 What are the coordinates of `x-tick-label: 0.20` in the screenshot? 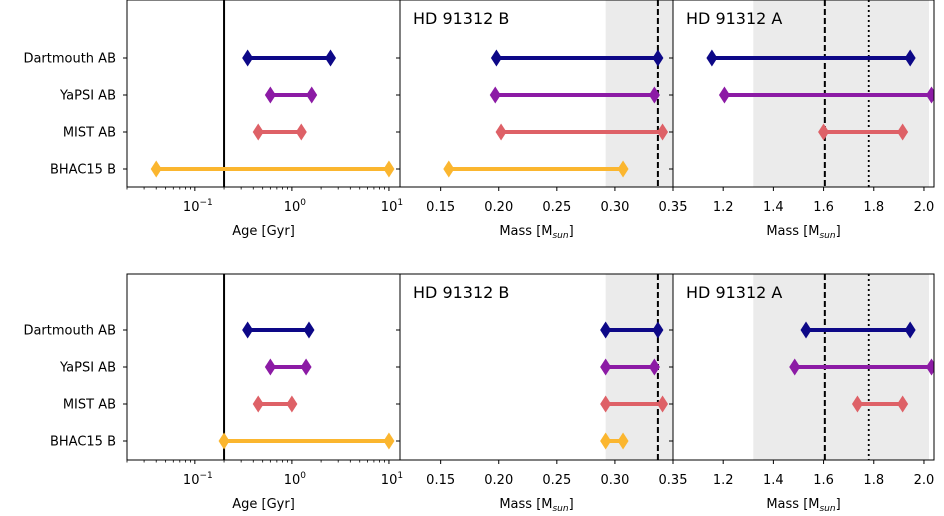 It's located at (498, 480).